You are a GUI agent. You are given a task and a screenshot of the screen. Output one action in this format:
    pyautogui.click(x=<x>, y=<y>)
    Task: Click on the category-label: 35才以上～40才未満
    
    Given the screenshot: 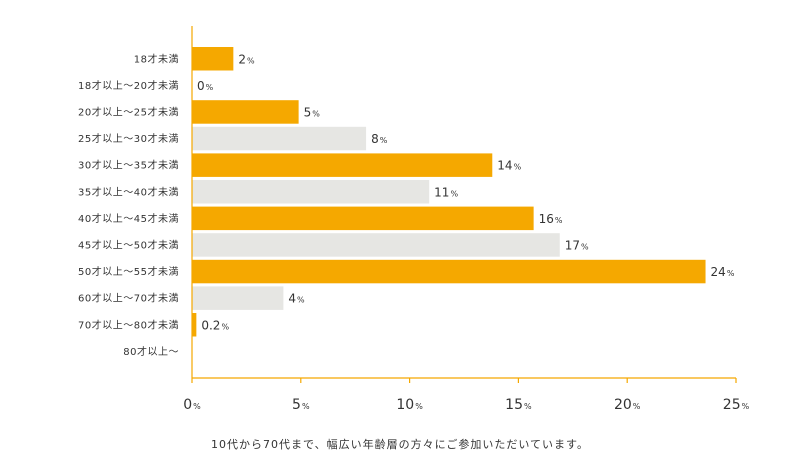 What is the action you would take?
    pyautogui.click(x=128, y=191)
    